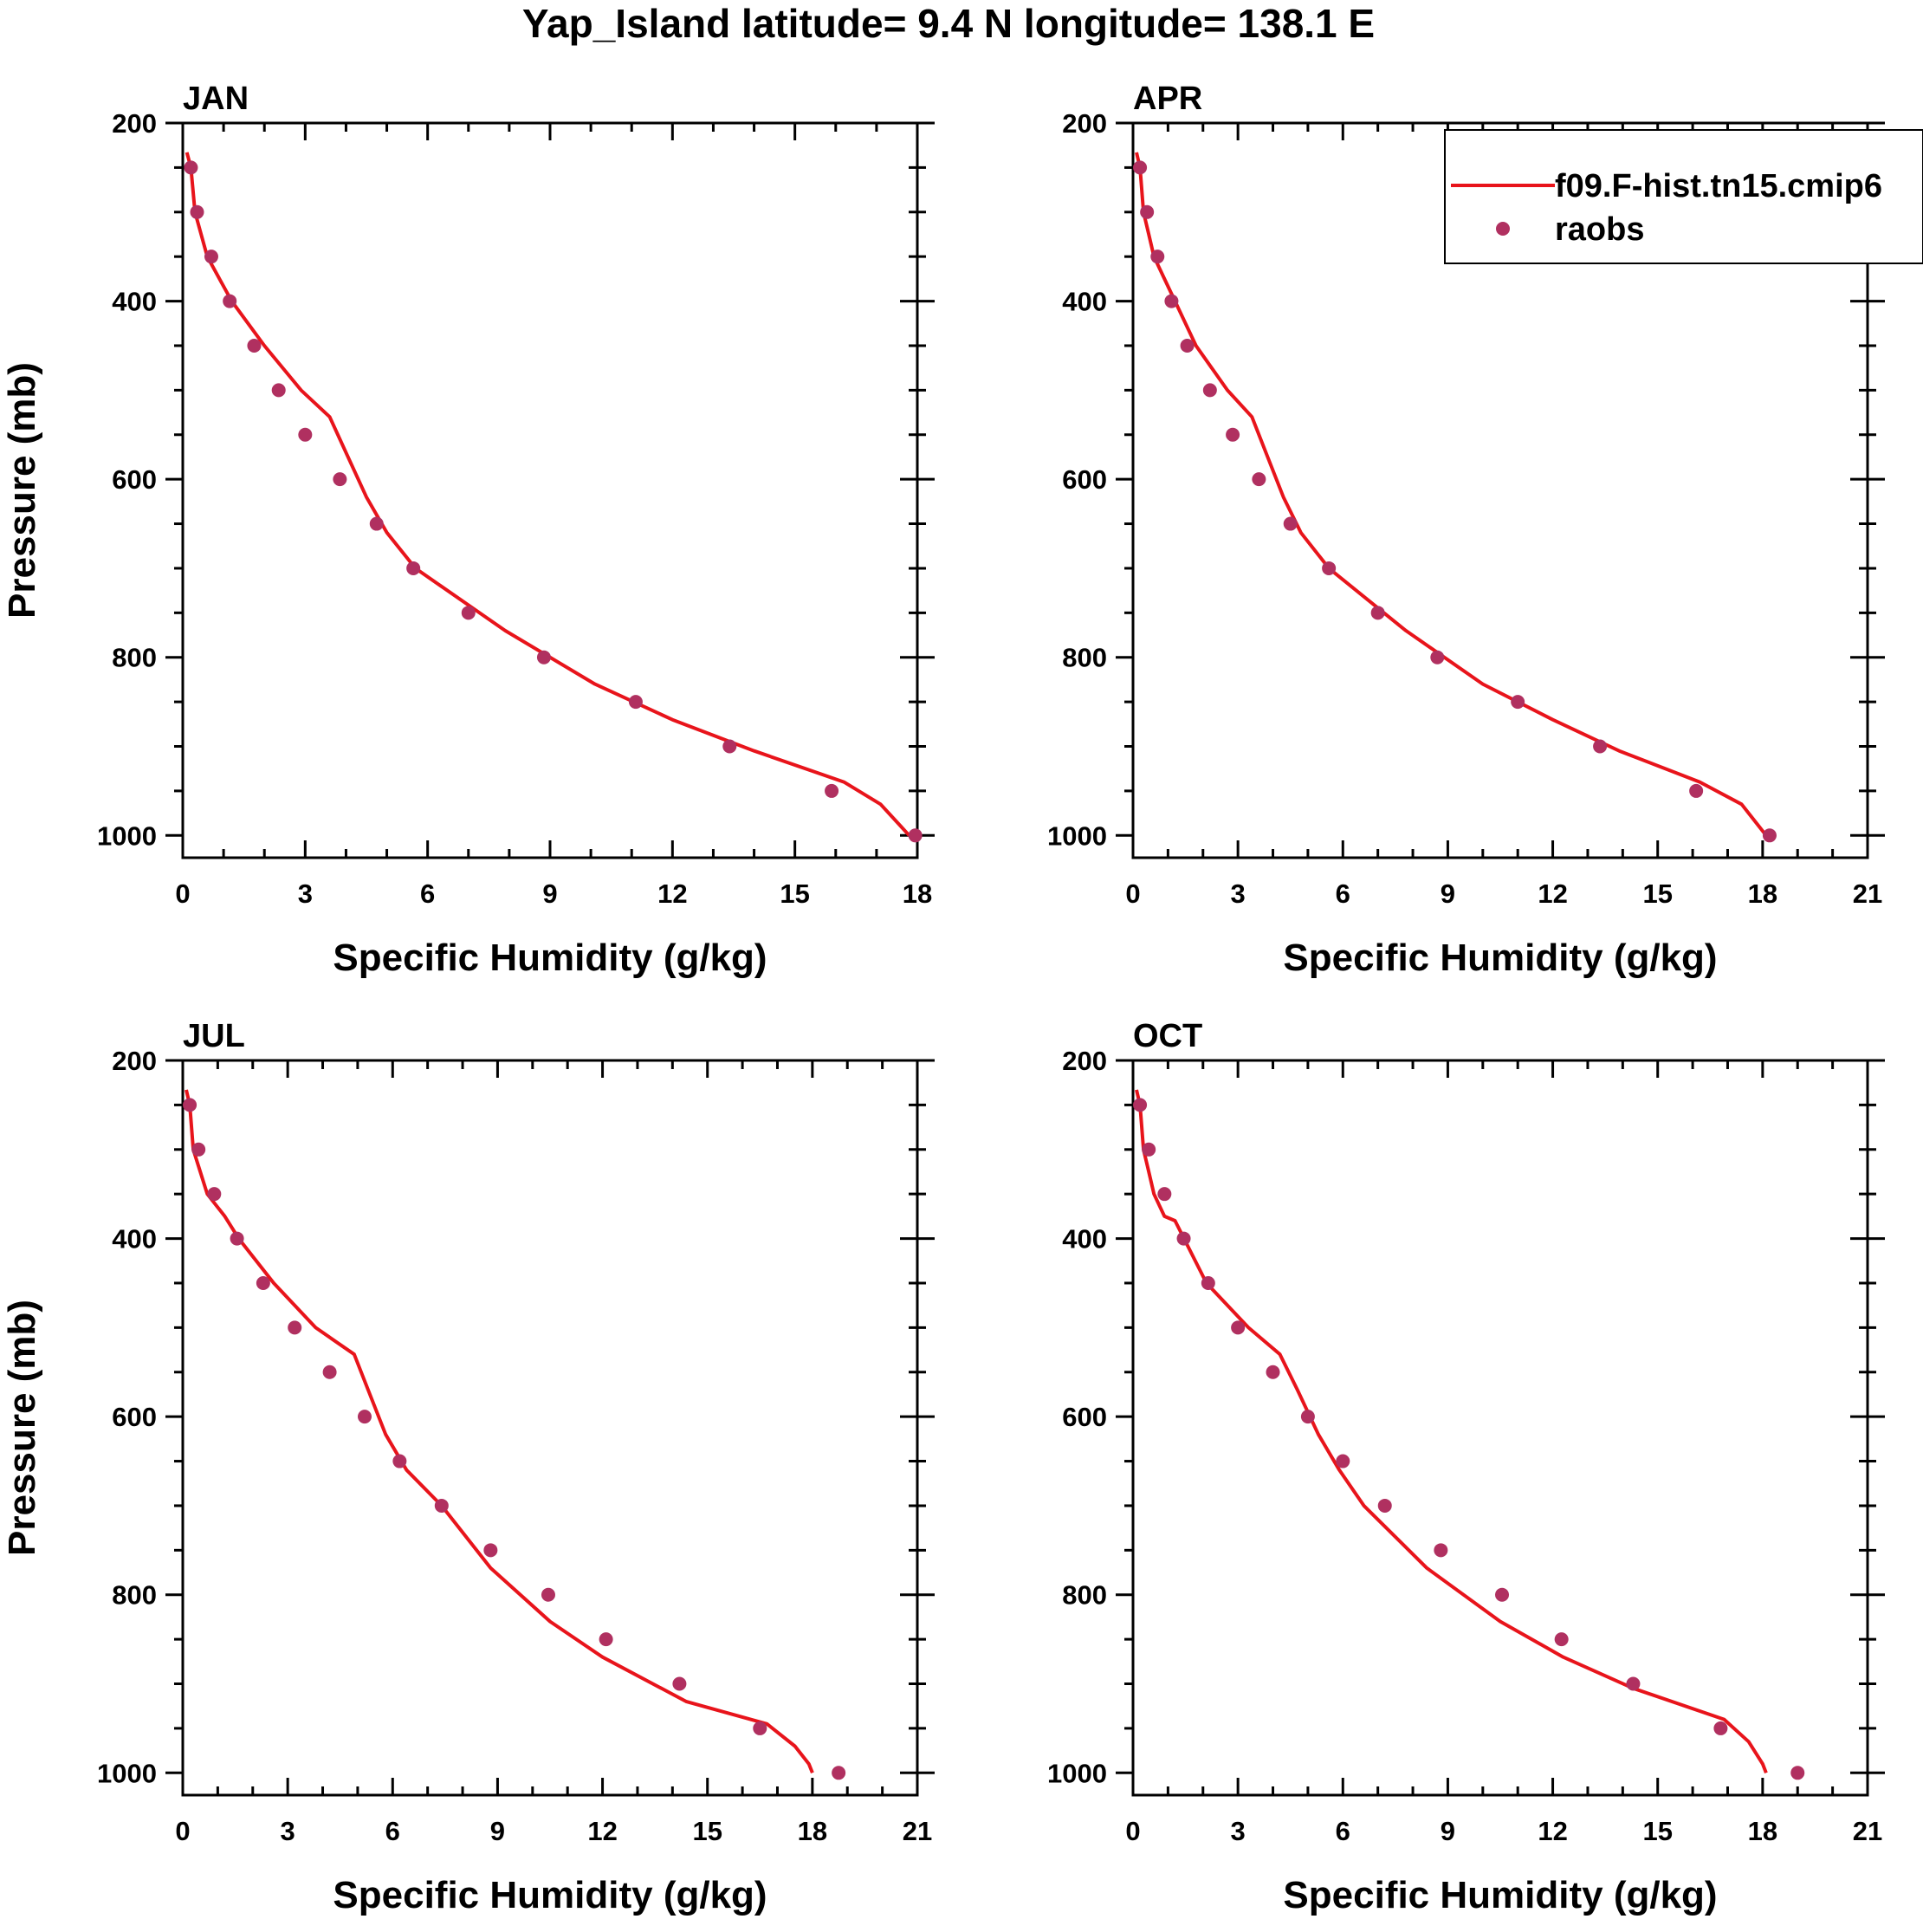 This screenshot has width=1923, height=1932. I want to click on legend: f09.F-hist.tn15.cmip6 raobs, so click(1683, 197).